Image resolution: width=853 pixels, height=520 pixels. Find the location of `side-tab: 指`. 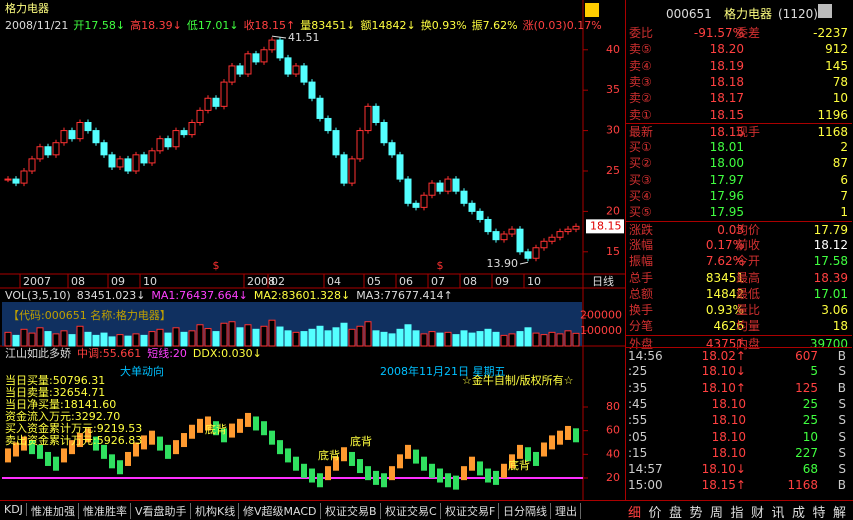

side-tab: 指 is located at coordinates (737, 513).